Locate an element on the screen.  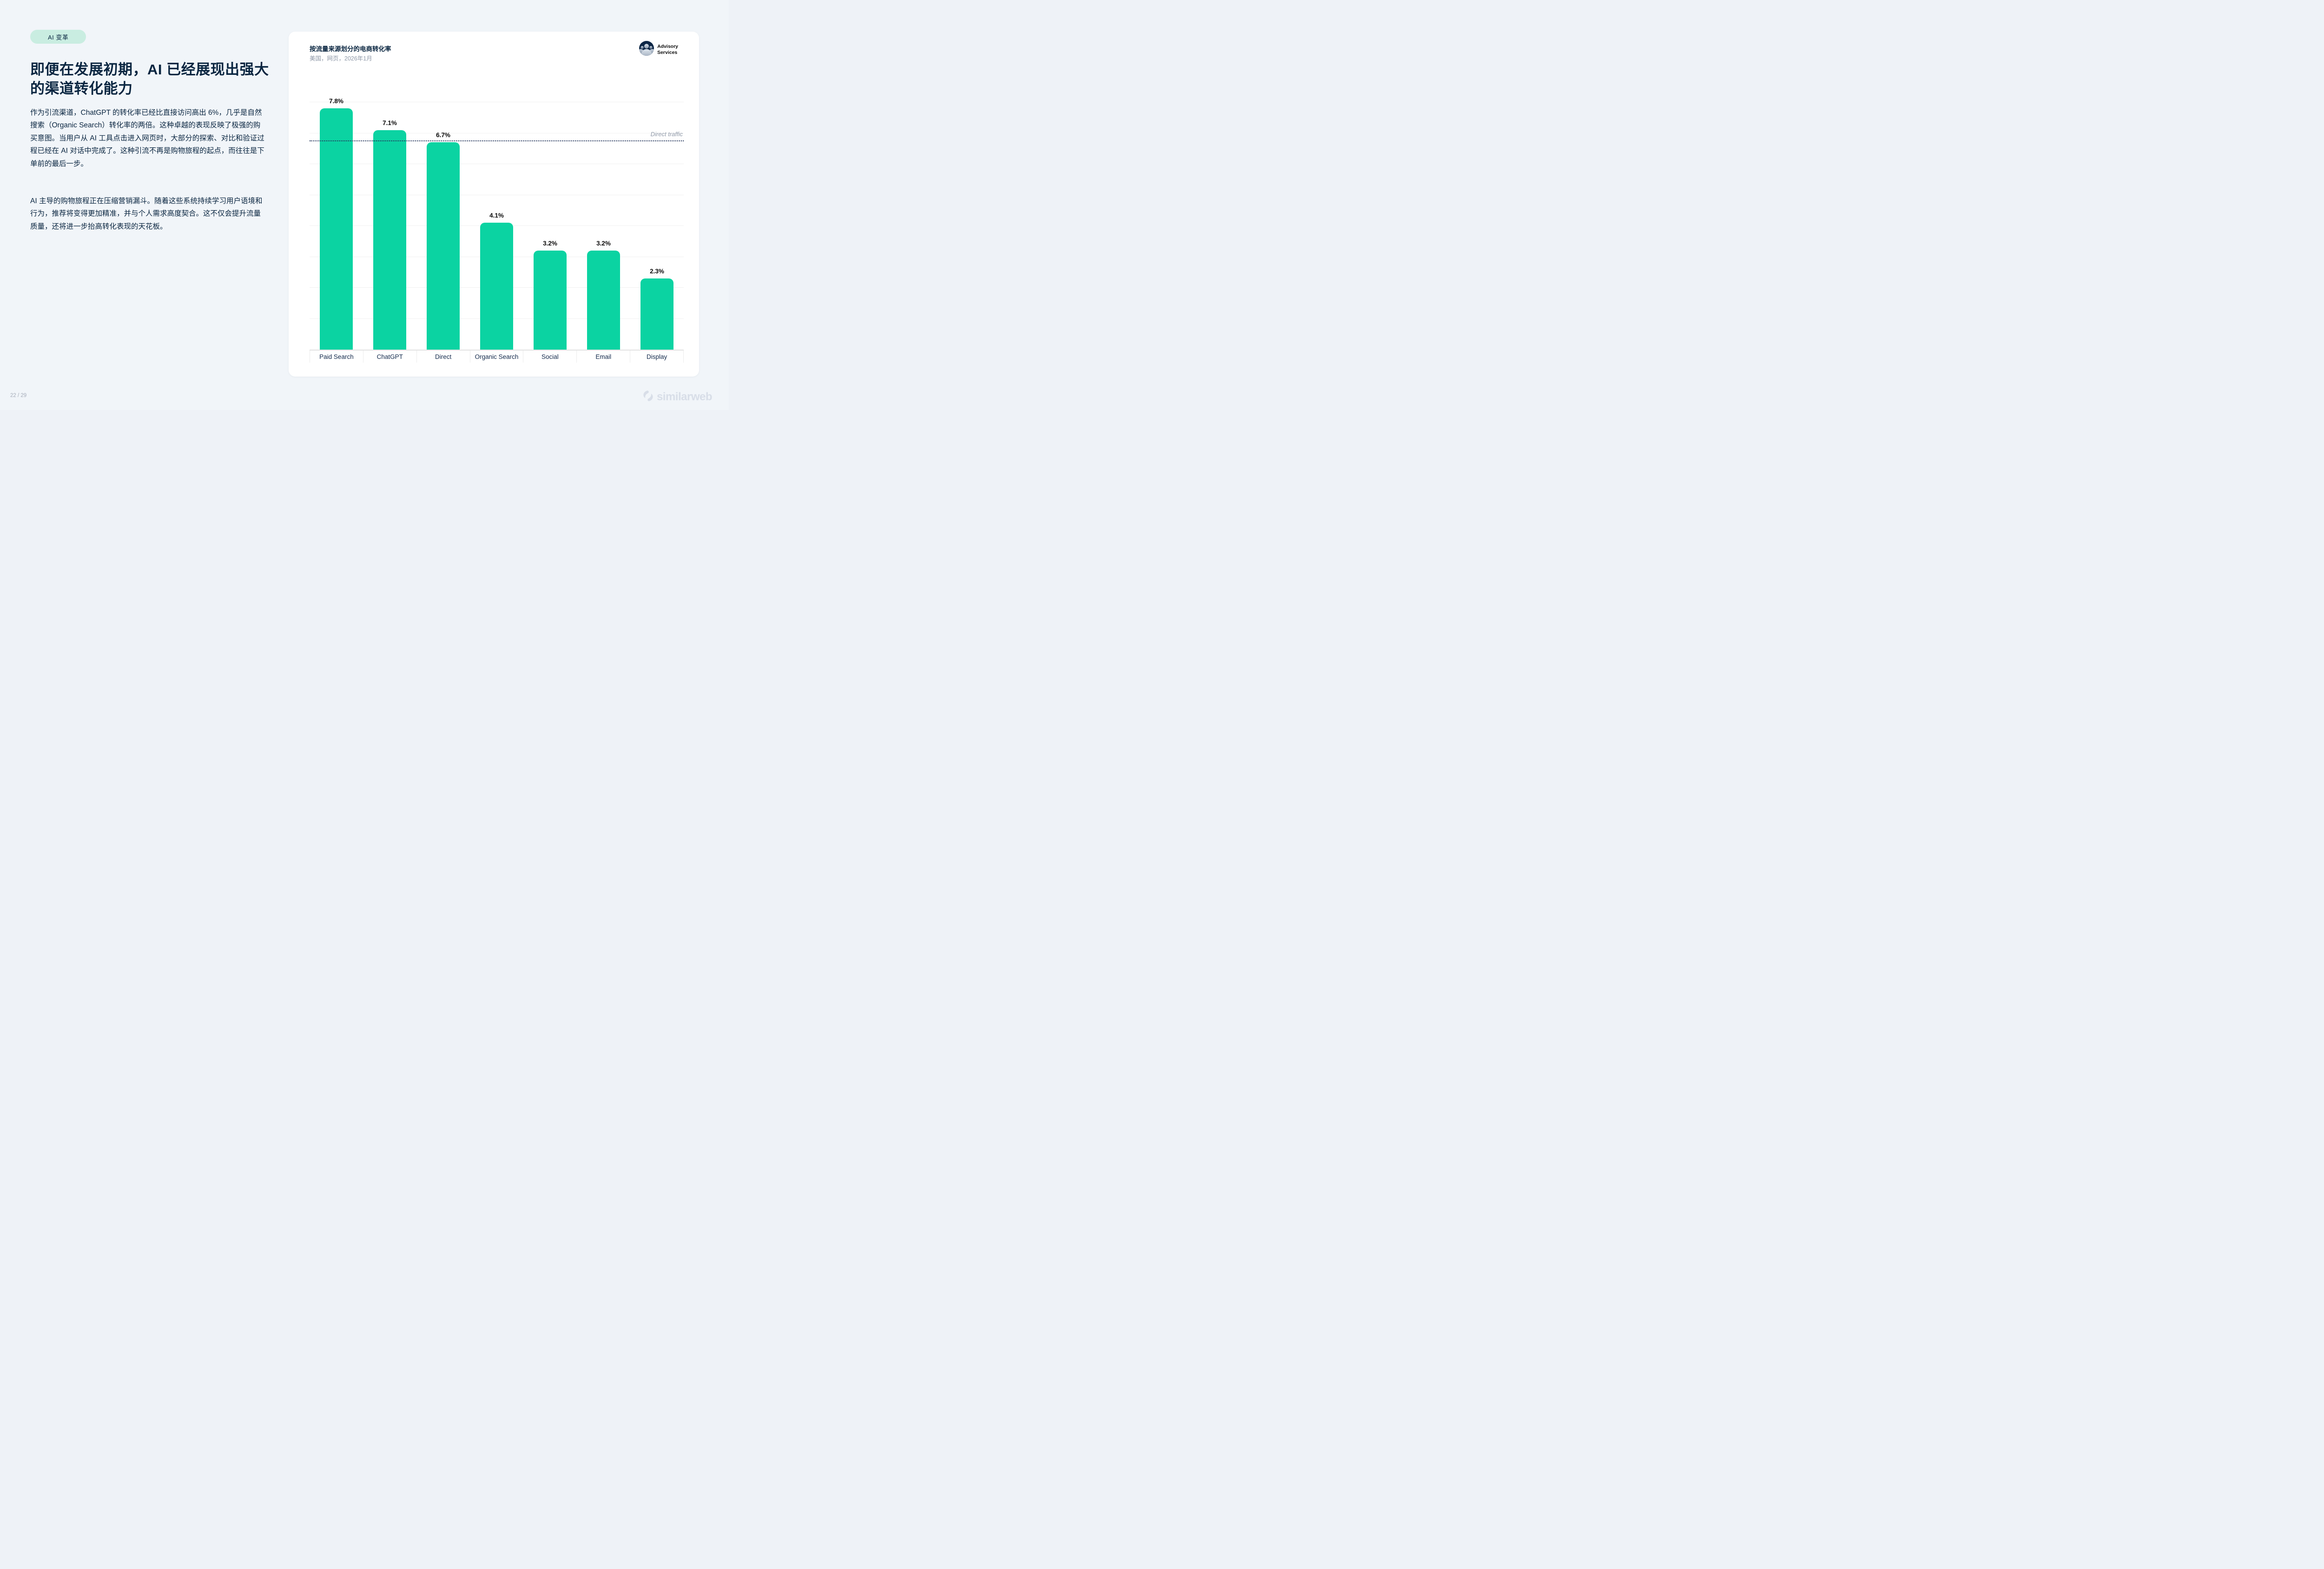
slide-title-post: 已经展现出强大的渠道转化能力 is located at coordinates (149, 79).